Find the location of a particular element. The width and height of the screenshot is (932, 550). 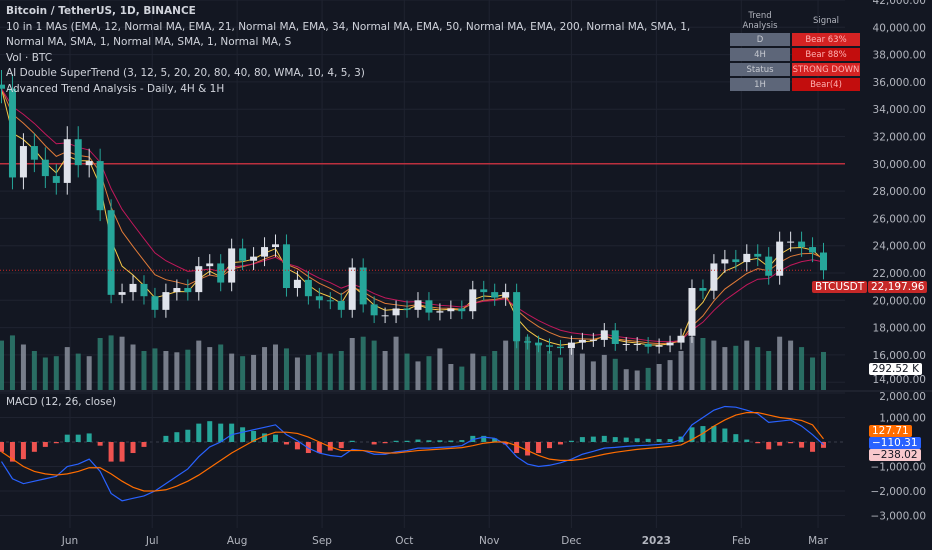

macd-tick-label: 1,000.00 is located at coordinates (902, 419).